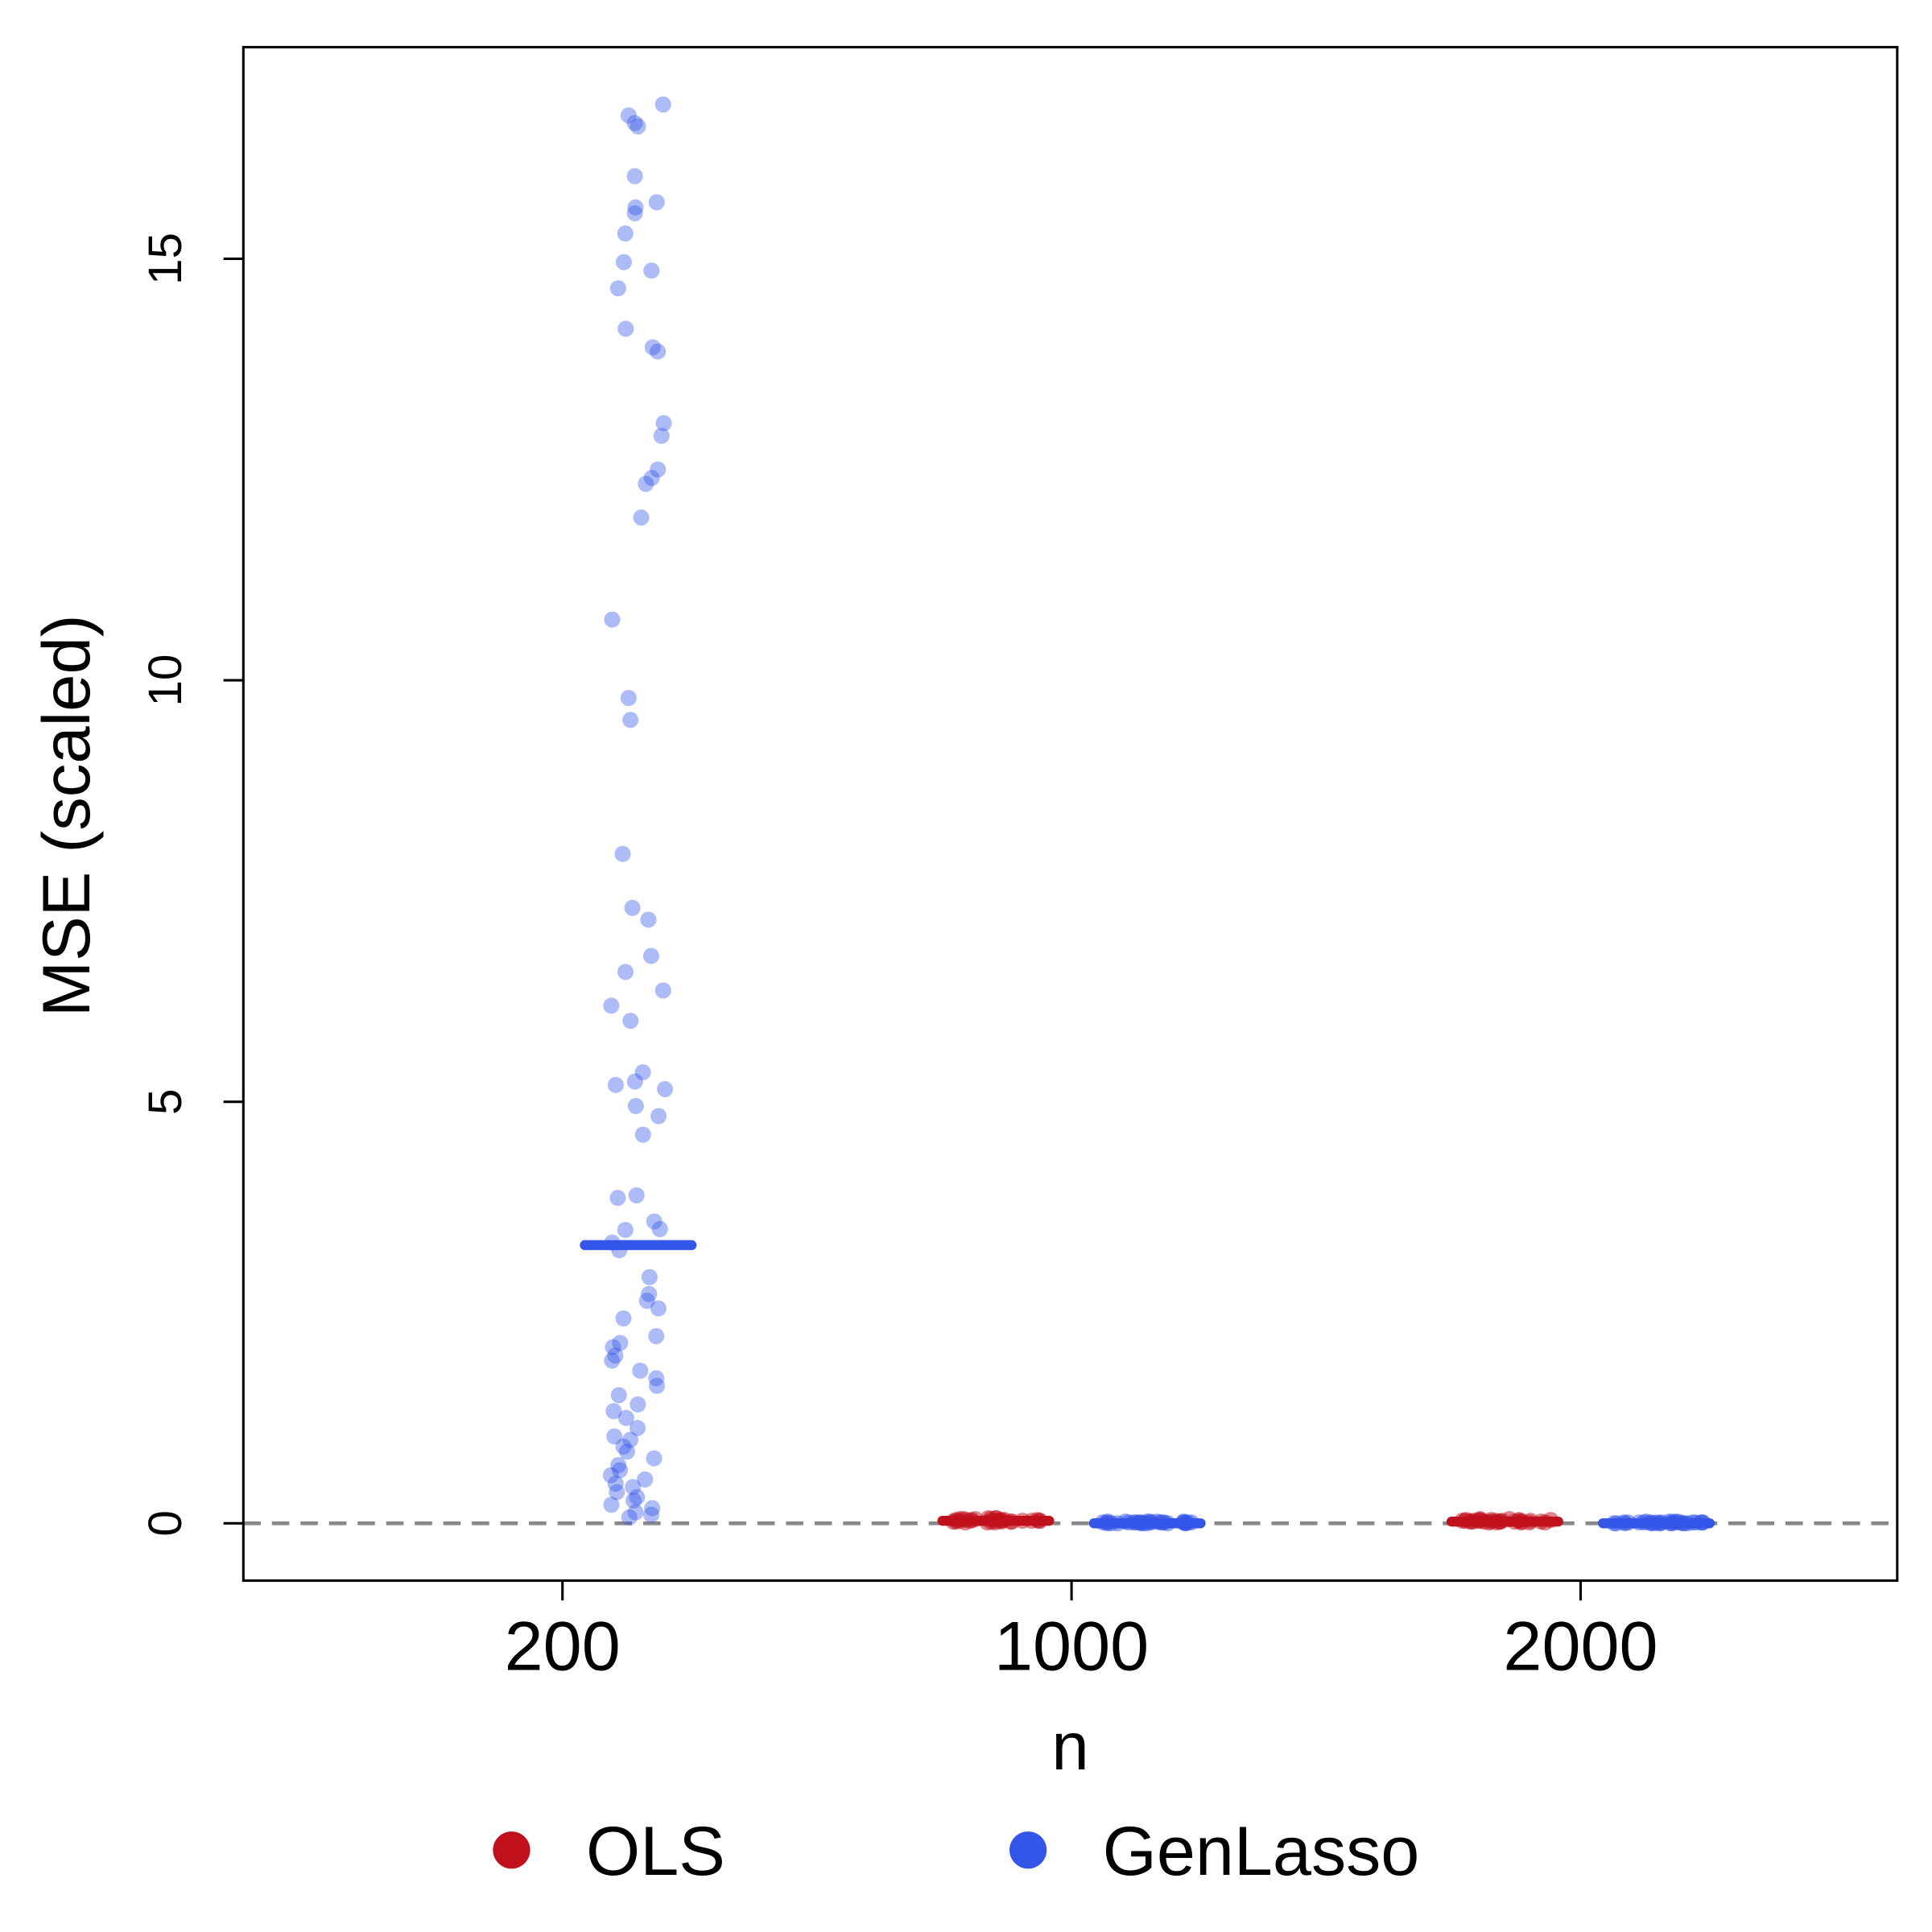  I want to click on y-tick-label: 5, so click(165, 1101).